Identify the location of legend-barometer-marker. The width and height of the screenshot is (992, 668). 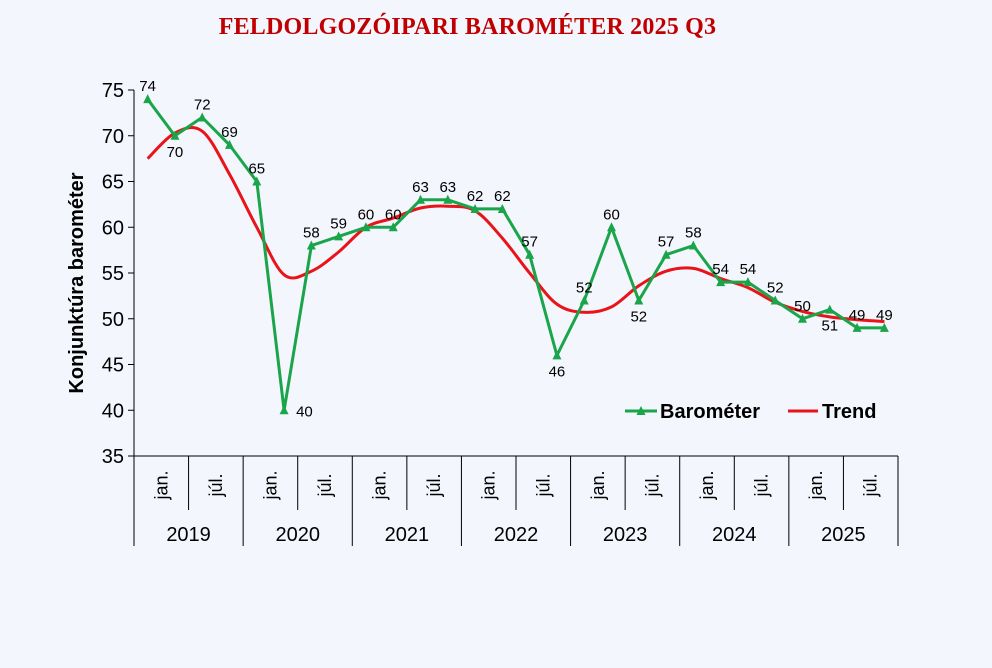
(641, 410).